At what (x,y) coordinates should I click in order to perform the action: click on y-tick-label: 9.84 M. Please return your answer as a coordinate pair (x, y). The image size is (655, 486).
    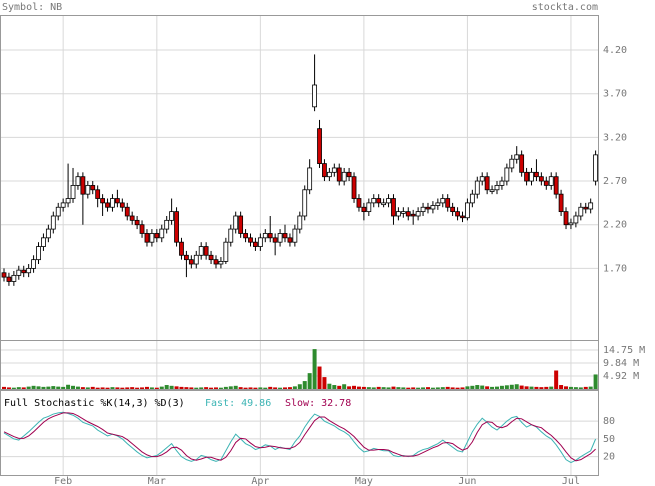
    Looking at the image, I should click on (621, 363).